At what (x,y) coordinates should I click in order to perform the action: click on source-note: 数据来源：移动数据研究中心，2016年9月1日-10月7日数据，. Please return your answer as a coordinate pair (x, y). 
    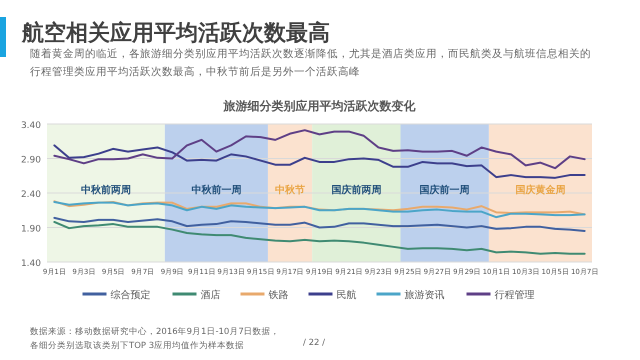
    Looking at the image, I should click on (155, 331).